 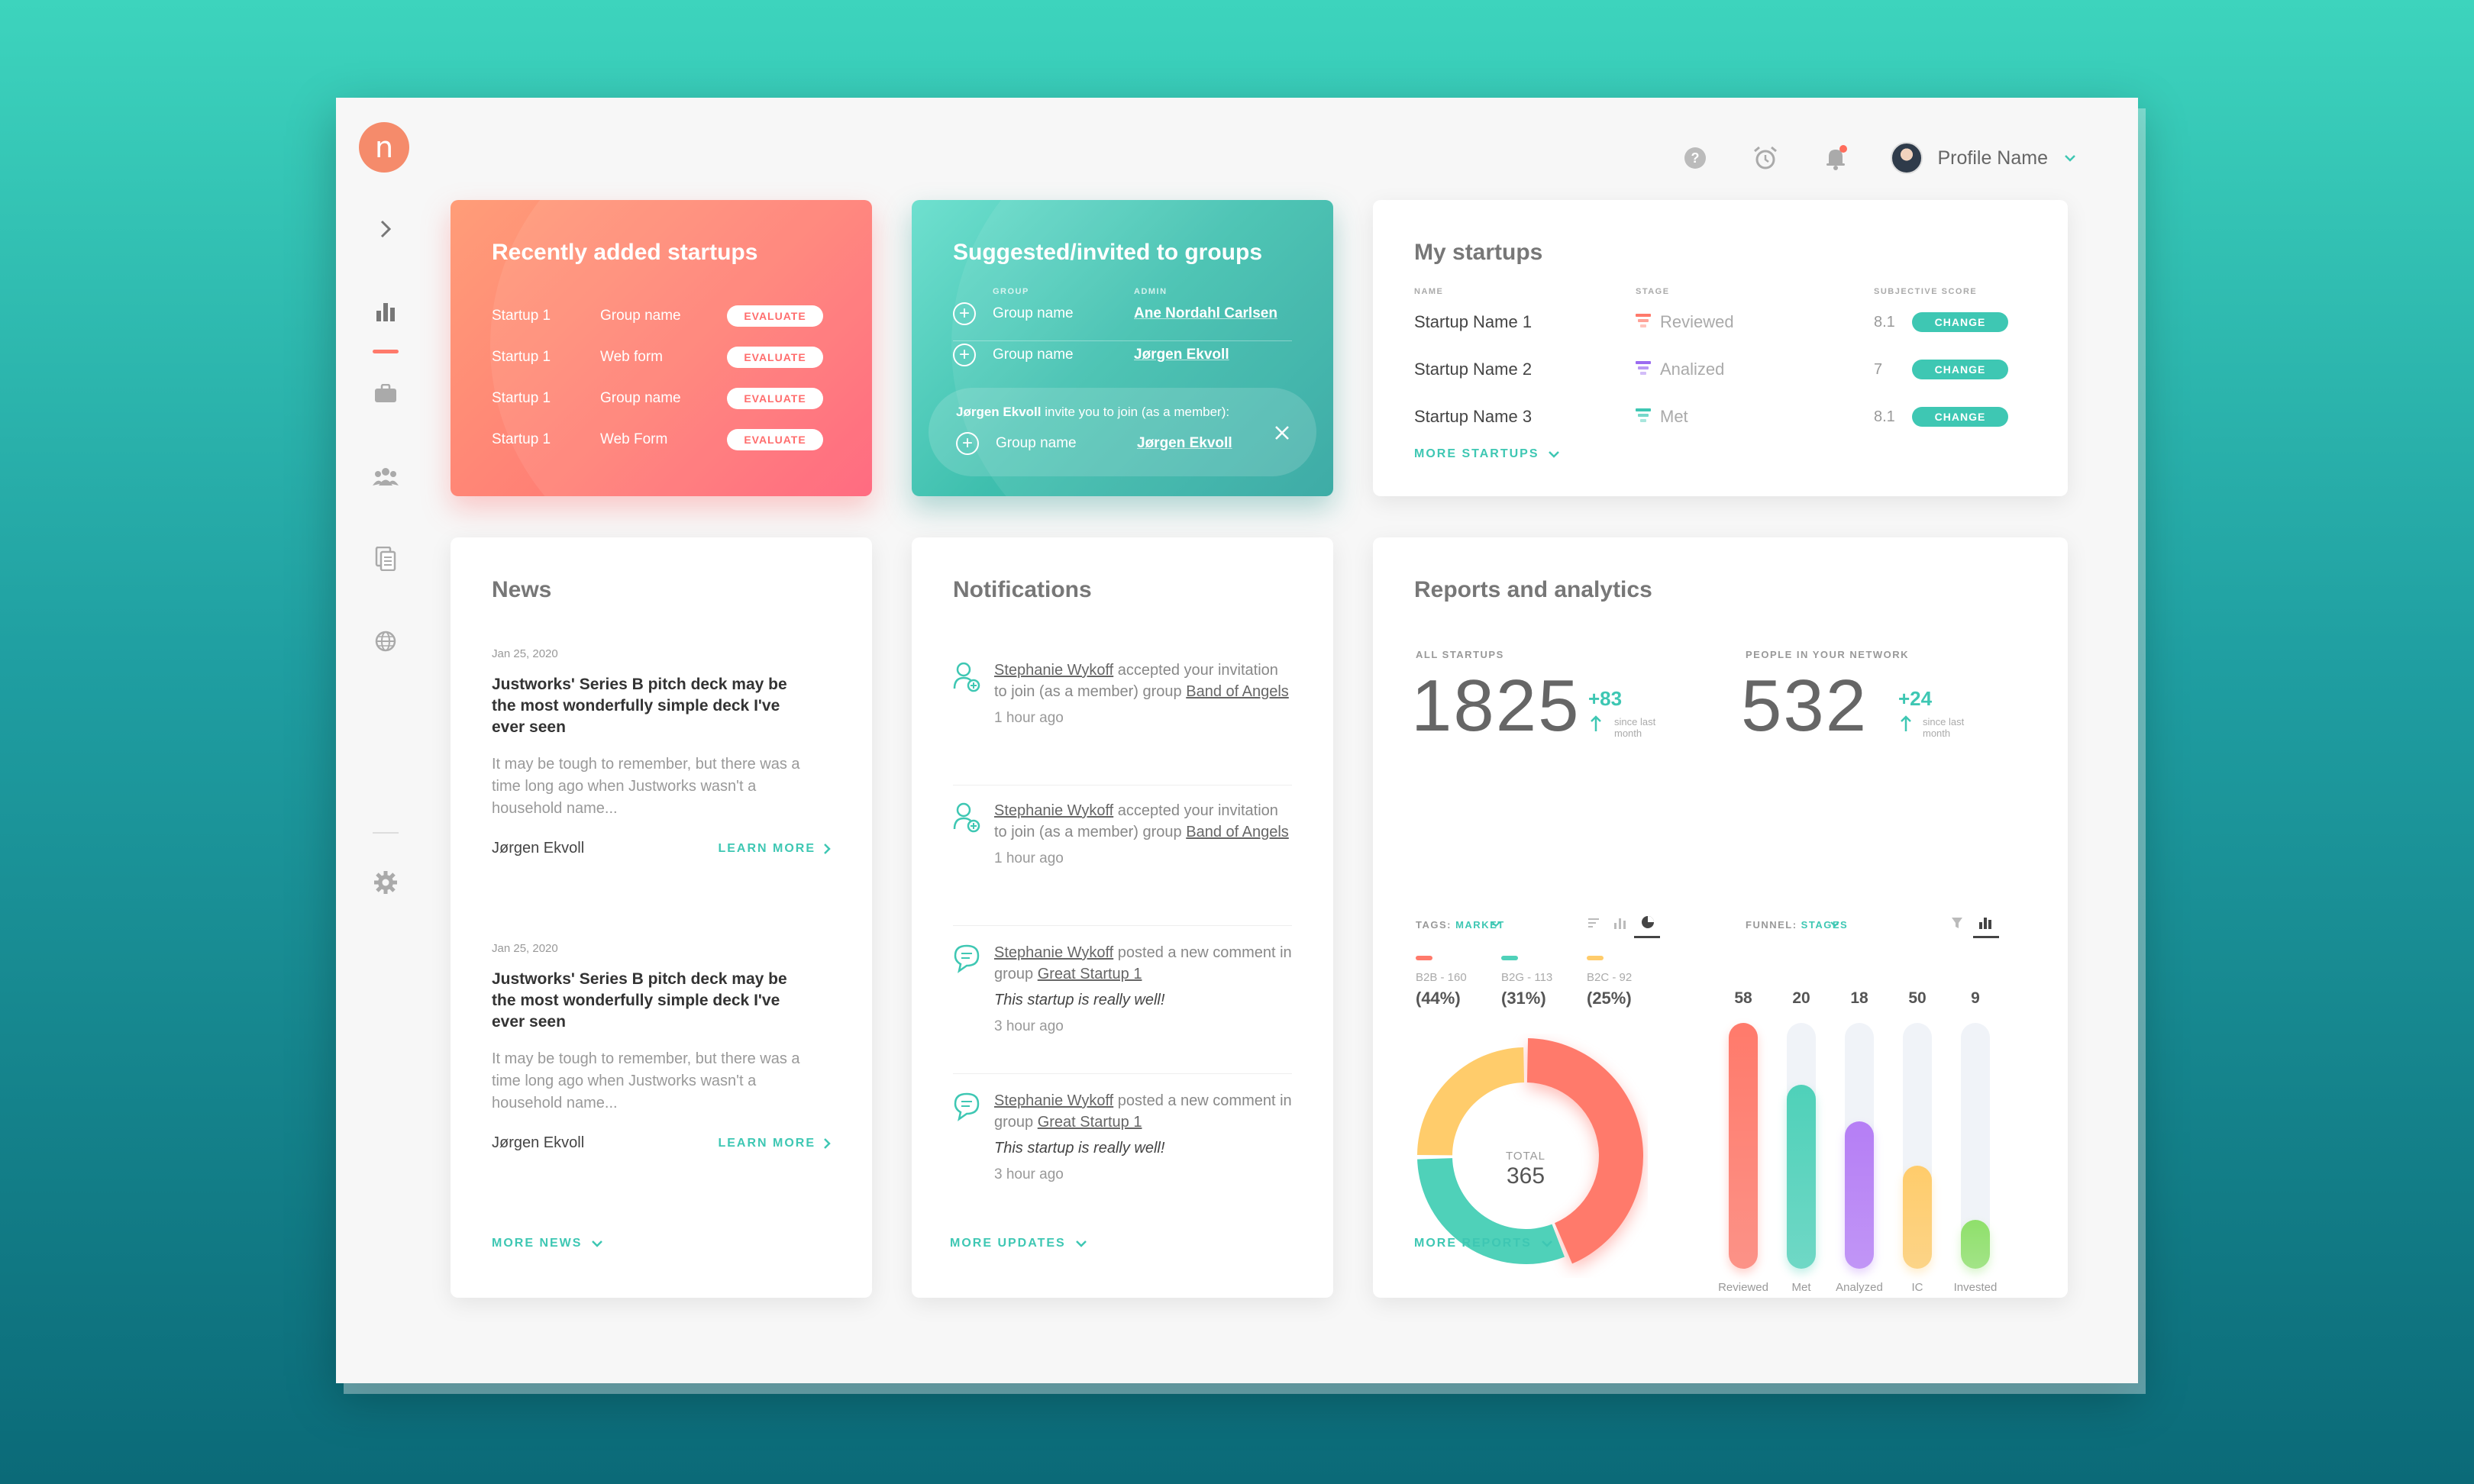 I want to click on bar-fill, so click(x=1802, y=1176).